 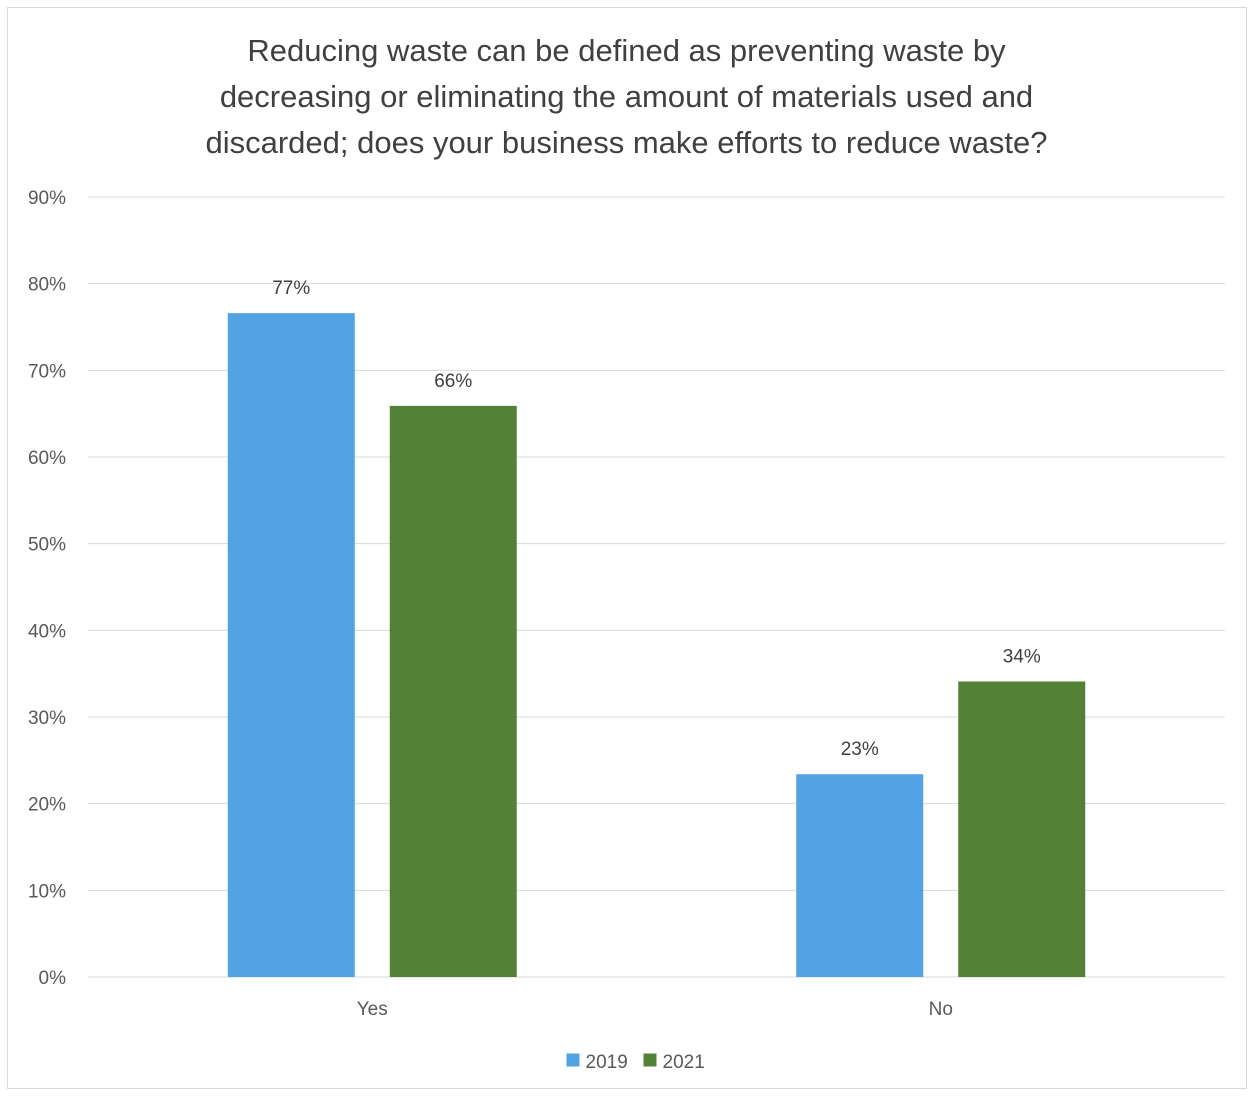 I want to click on y-tick-label-70: 70%, so click(x=47, y=371).